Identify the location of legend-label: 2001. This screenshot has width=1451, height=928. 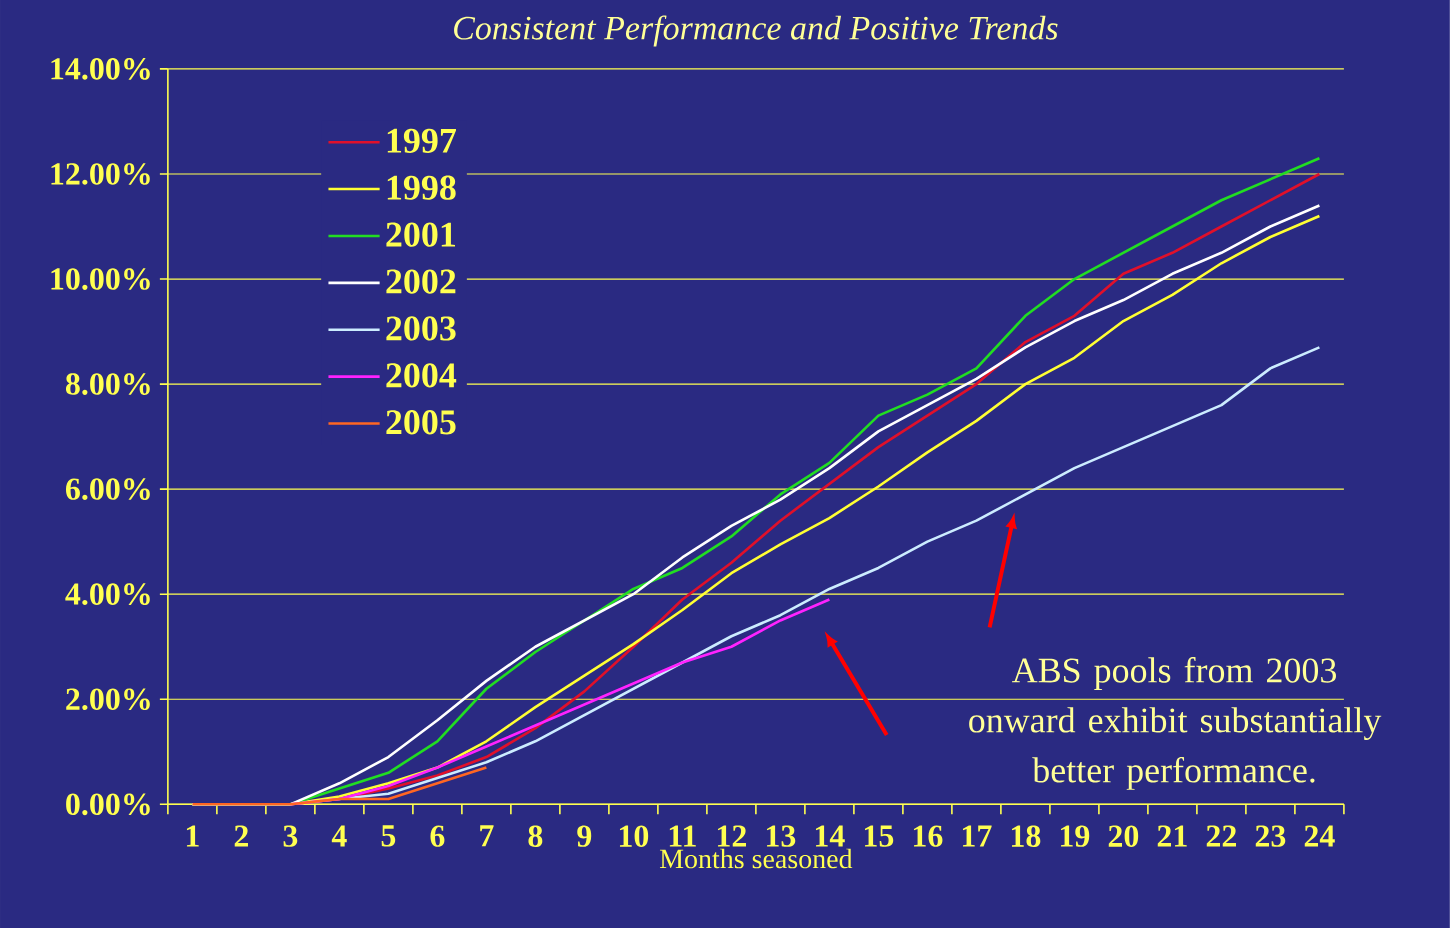
(421, 234).